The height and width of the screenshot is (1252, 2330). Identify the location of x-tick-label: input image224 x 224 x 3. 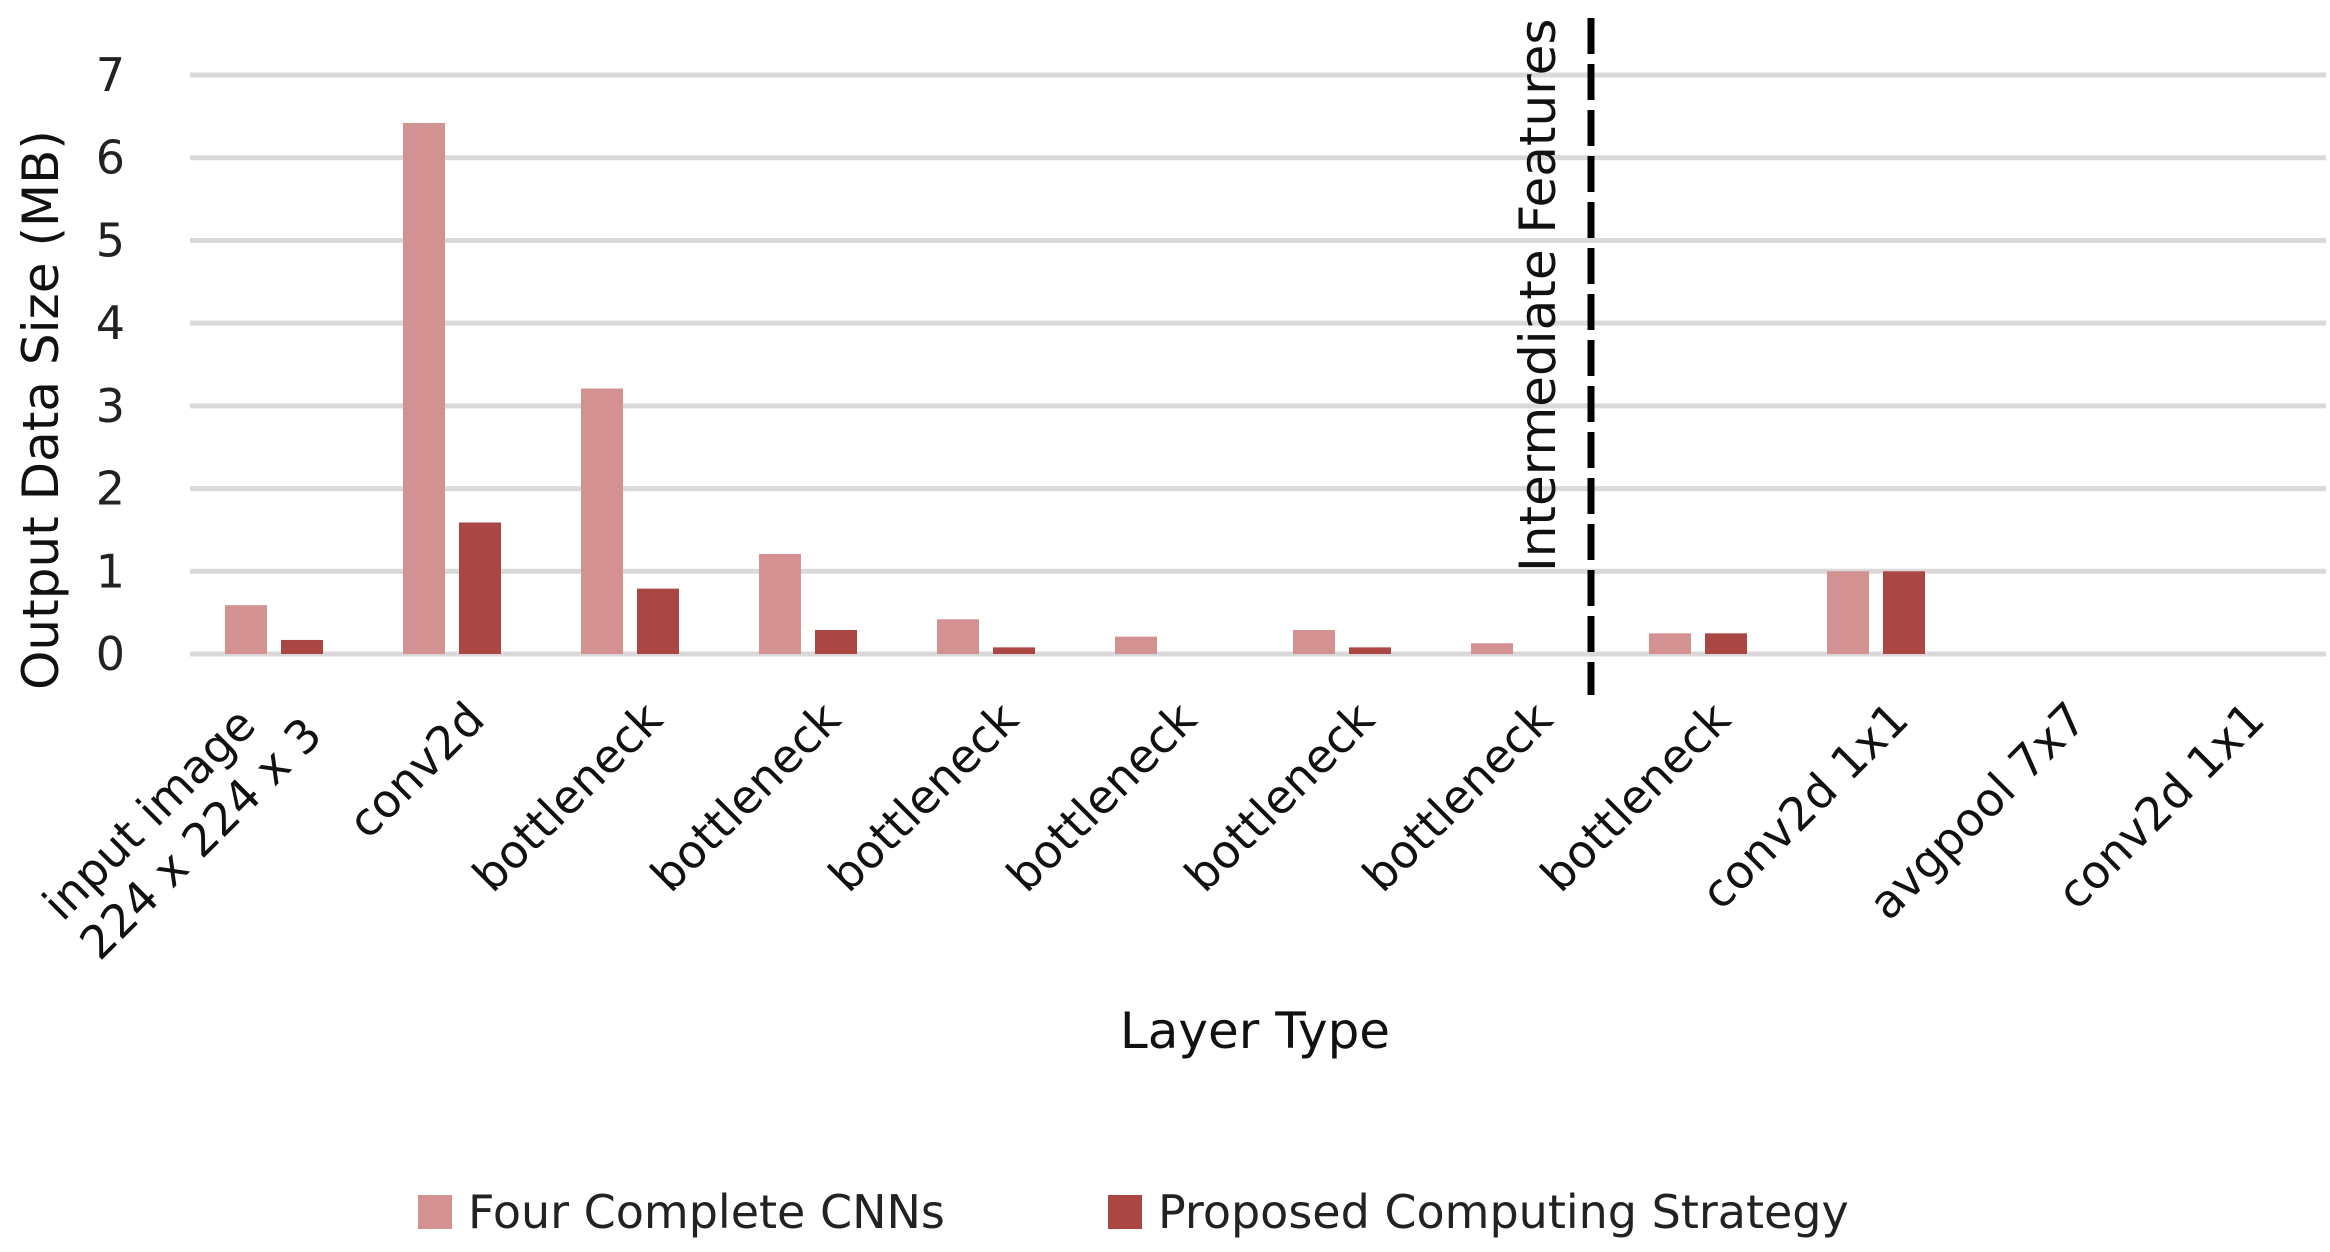
(181, 819).